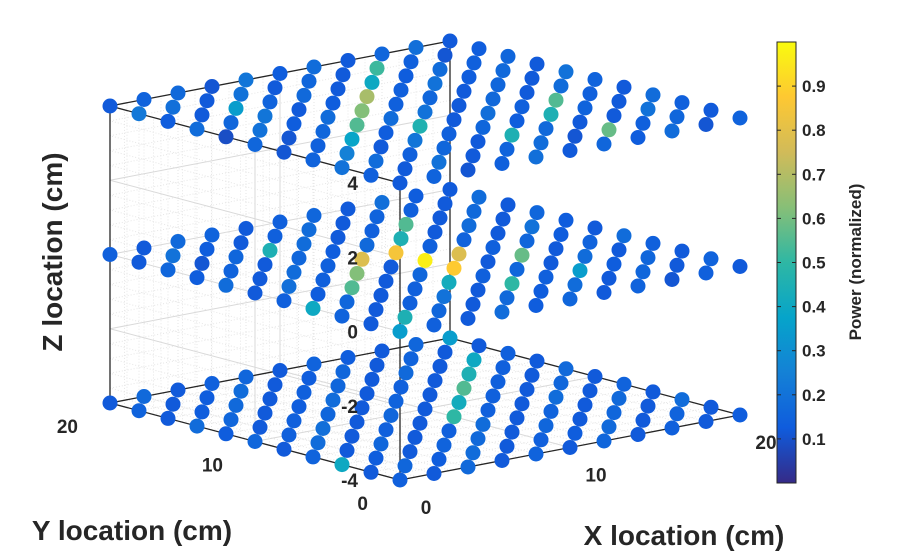  What do you see at coordinates (212, 466) in the screenshot?
I see `y-tick-label: 10` at bounding box center [212, 466].